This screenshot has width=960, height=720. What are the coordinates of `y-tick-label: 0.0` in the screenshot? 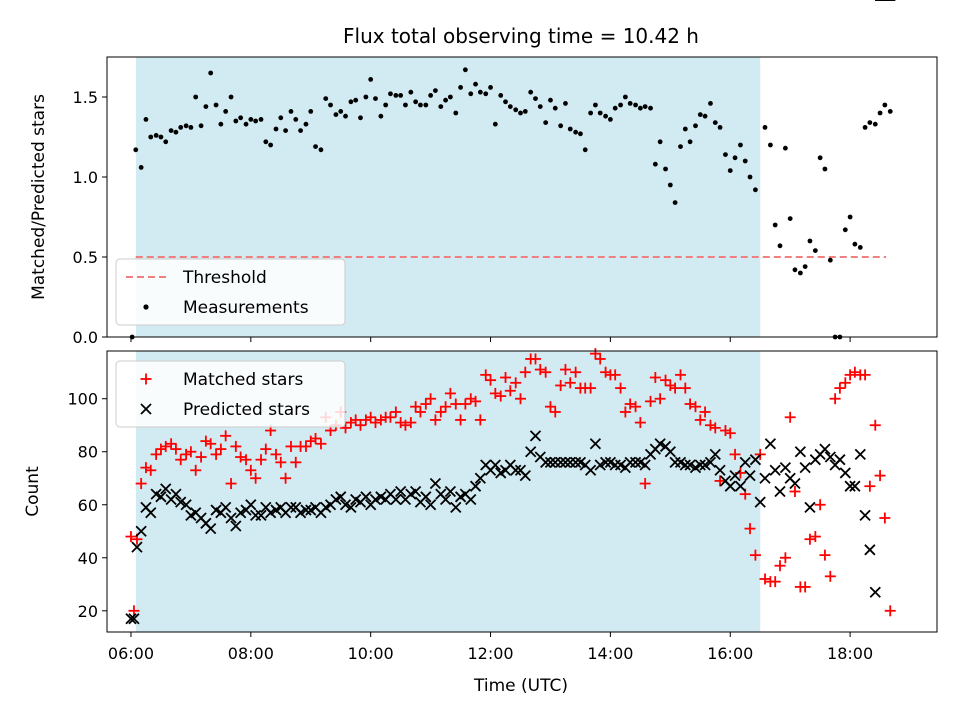 It's located at (85, 337).